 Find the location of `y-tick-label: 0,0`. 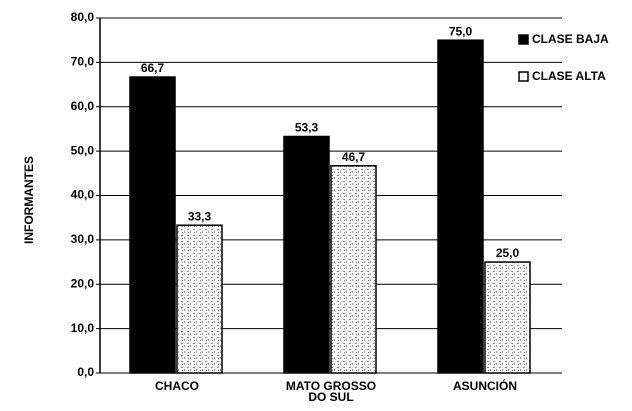

y-tick-label: 0,0 is located at coordinates (85, 372).